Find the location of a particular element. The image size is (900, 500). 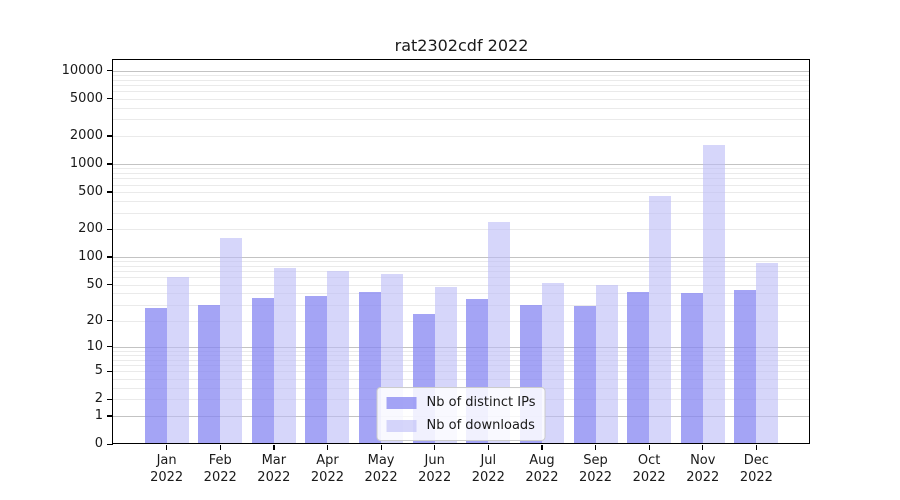

x-tick-label: Nov 2022 is located at coordinates (703, 469).